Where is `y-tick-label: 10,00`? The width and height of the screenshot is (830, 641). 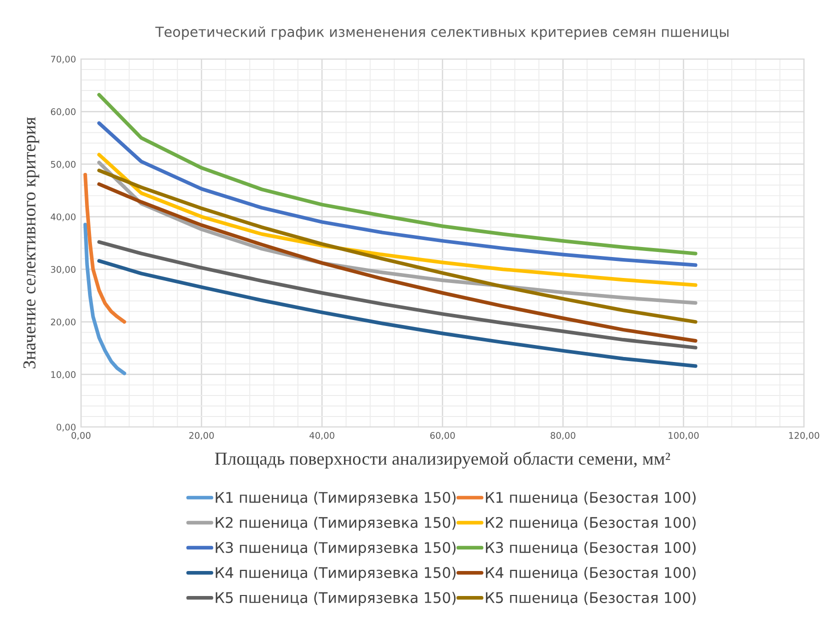
y-tick-label: 10,00 is located at coordinates (63, 375).